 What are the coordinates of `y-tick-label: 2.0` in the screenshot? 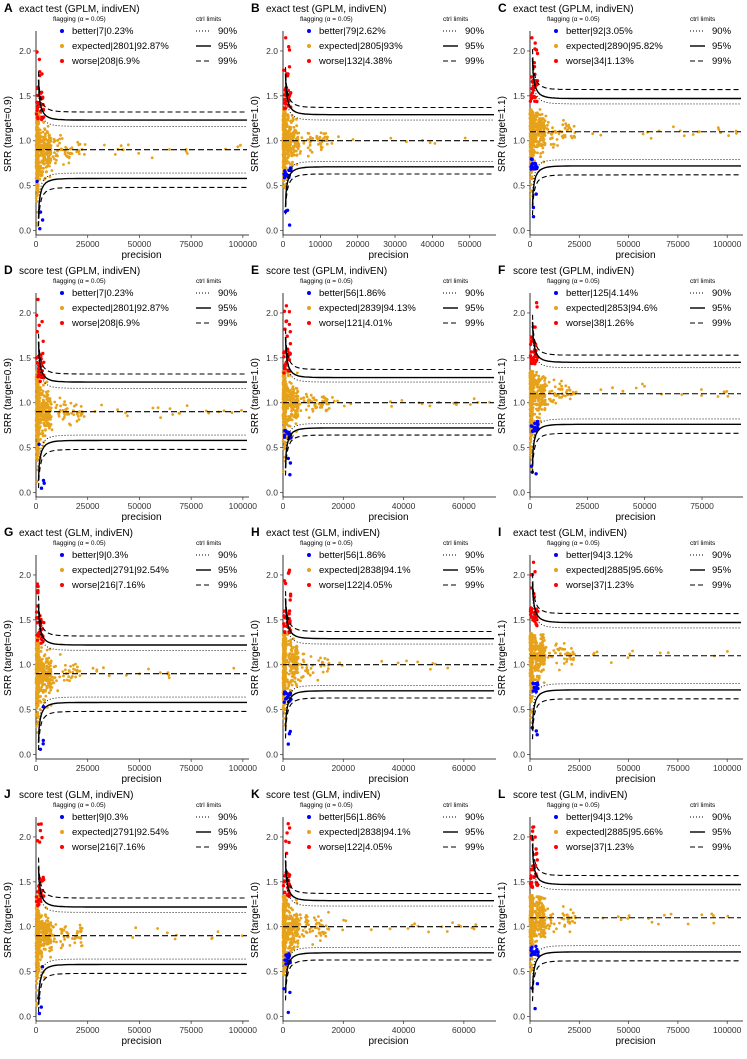 It's located at (25, 575).